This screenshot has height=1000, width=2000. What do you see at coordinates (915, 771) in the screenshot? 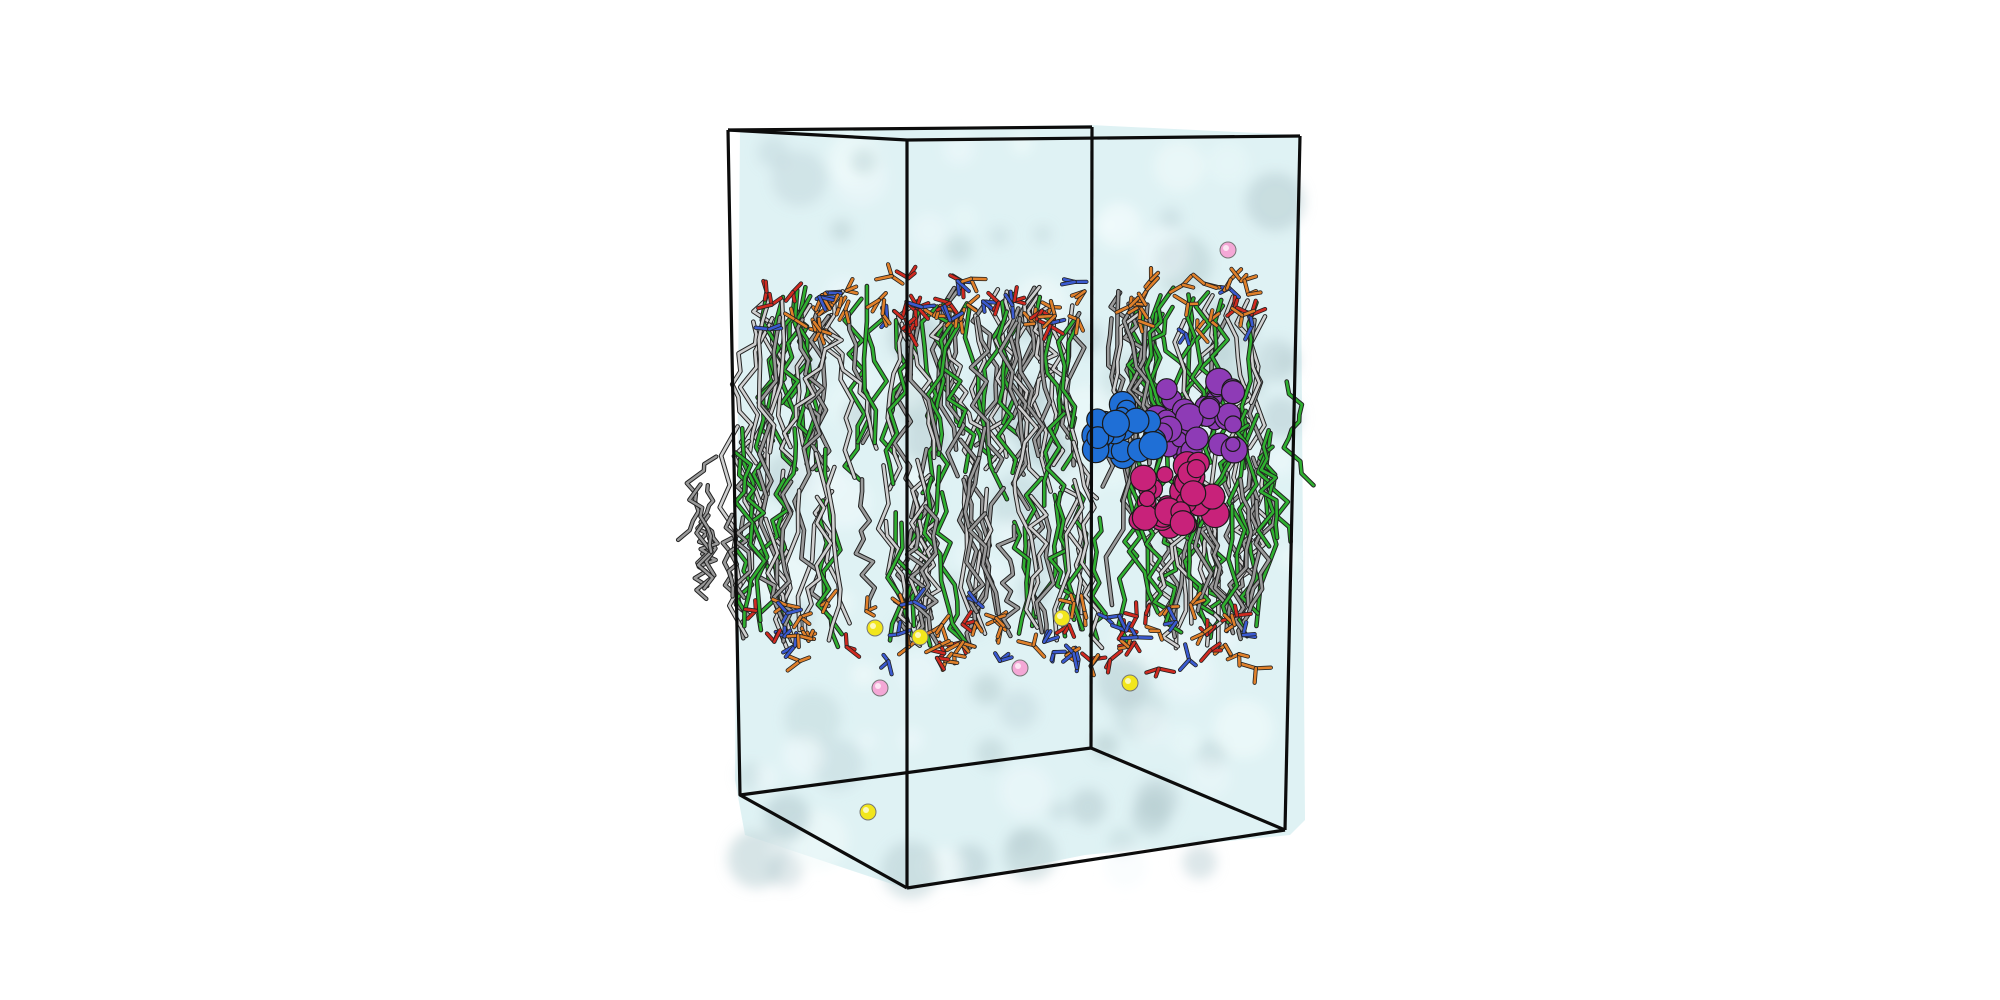
I see `box-back-bottom-edge` at bounding box center [915, 771].